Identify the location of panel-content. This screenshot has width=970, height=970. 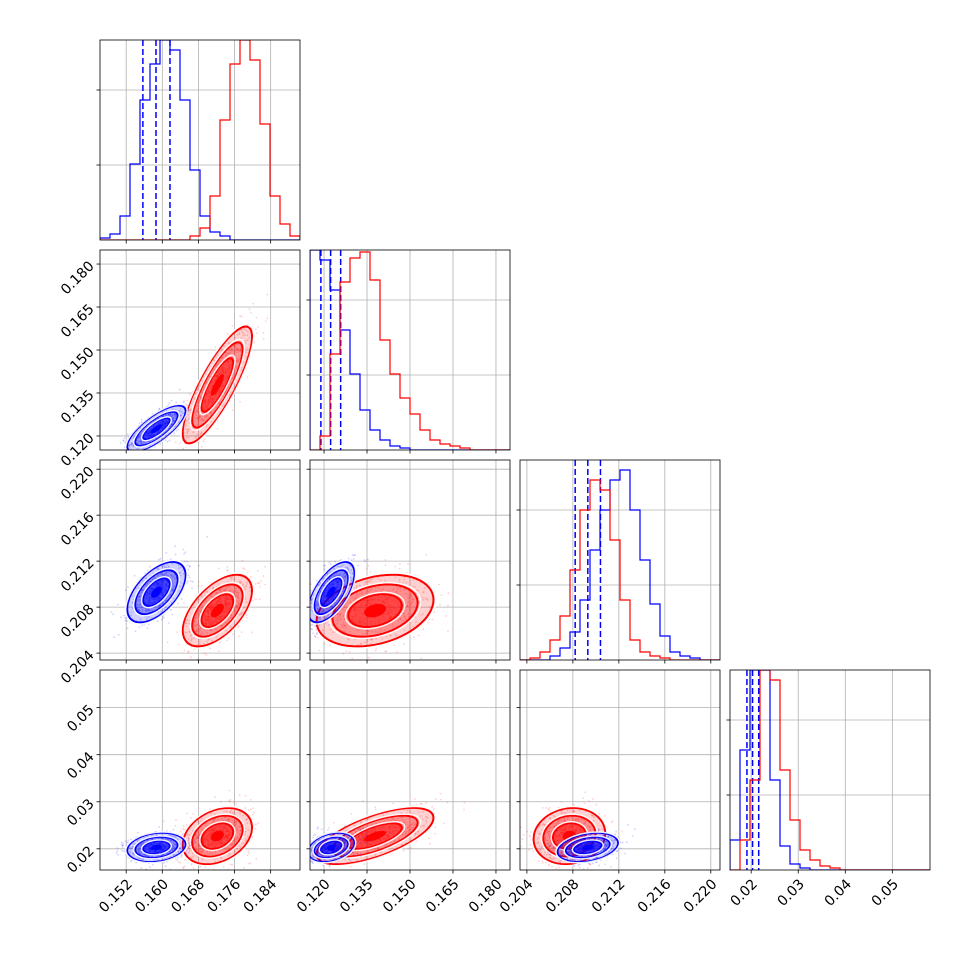
(405, 563).